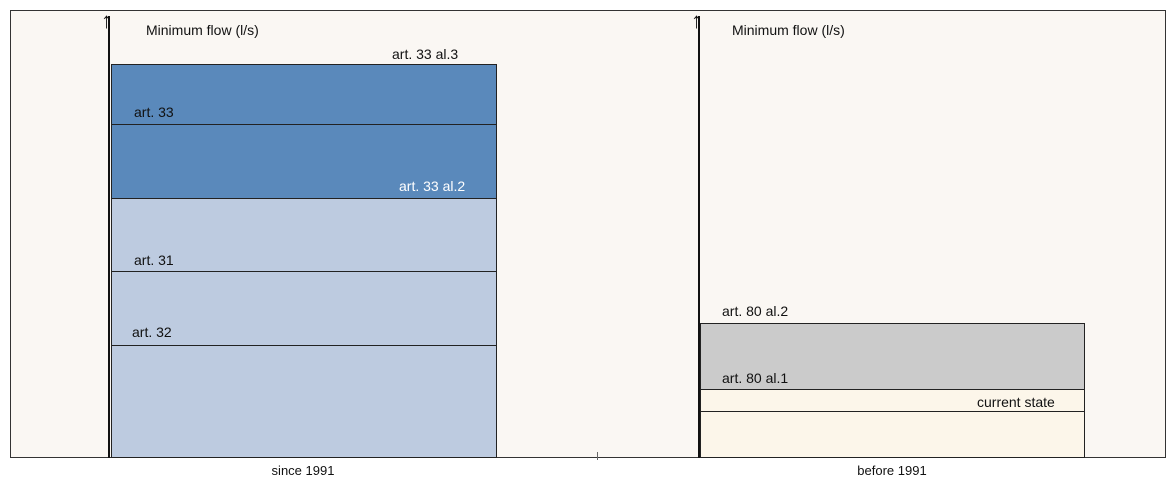  Describe the element at coordinates (892, 423) in the screenshot. I see `band-cream` at that location.